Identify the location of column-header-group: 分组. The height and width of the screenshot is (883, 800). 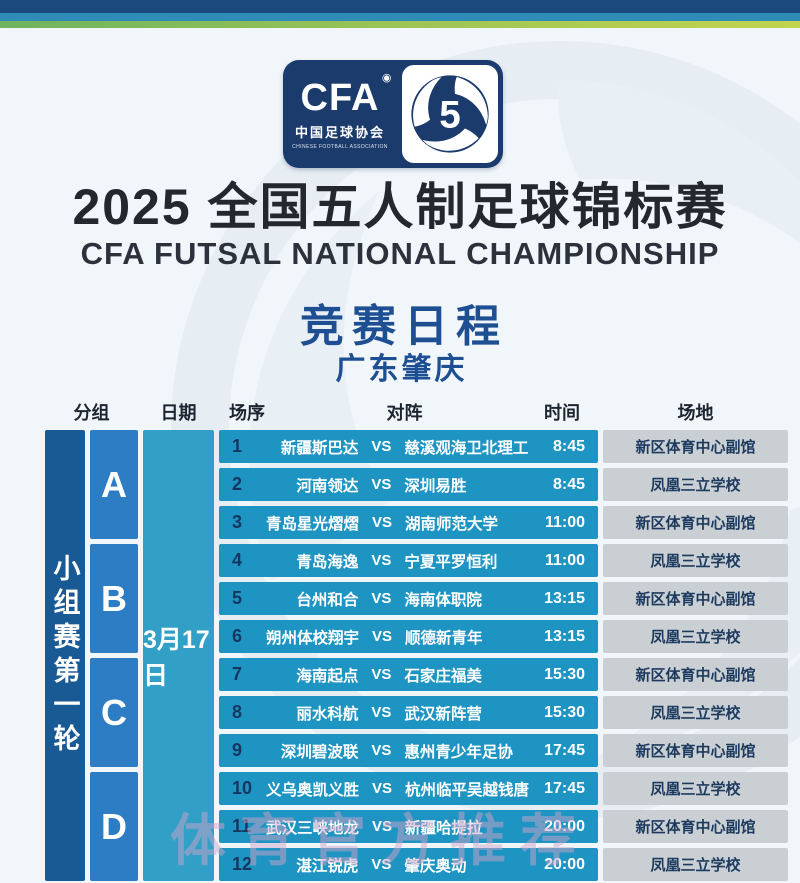
(91, 413).